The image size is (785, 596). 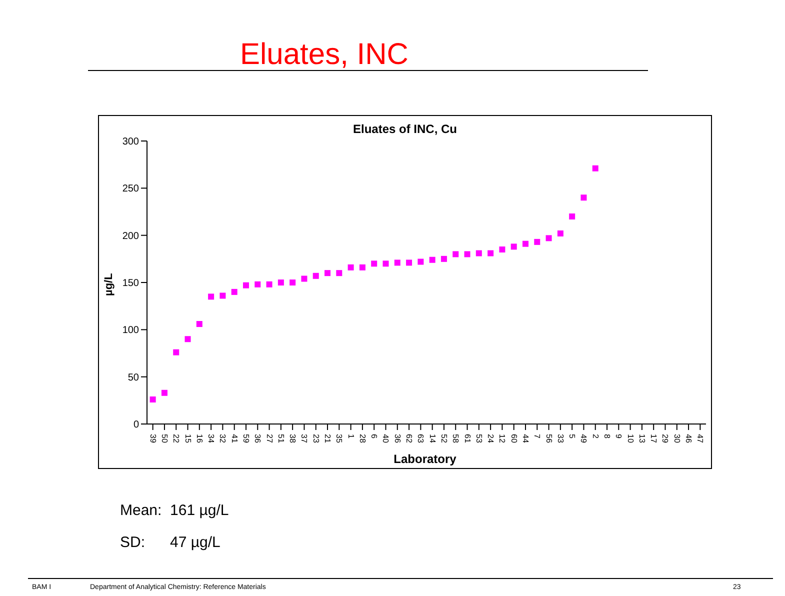 I want to click on x-tick-label: 21, so click(x=327, y=439).